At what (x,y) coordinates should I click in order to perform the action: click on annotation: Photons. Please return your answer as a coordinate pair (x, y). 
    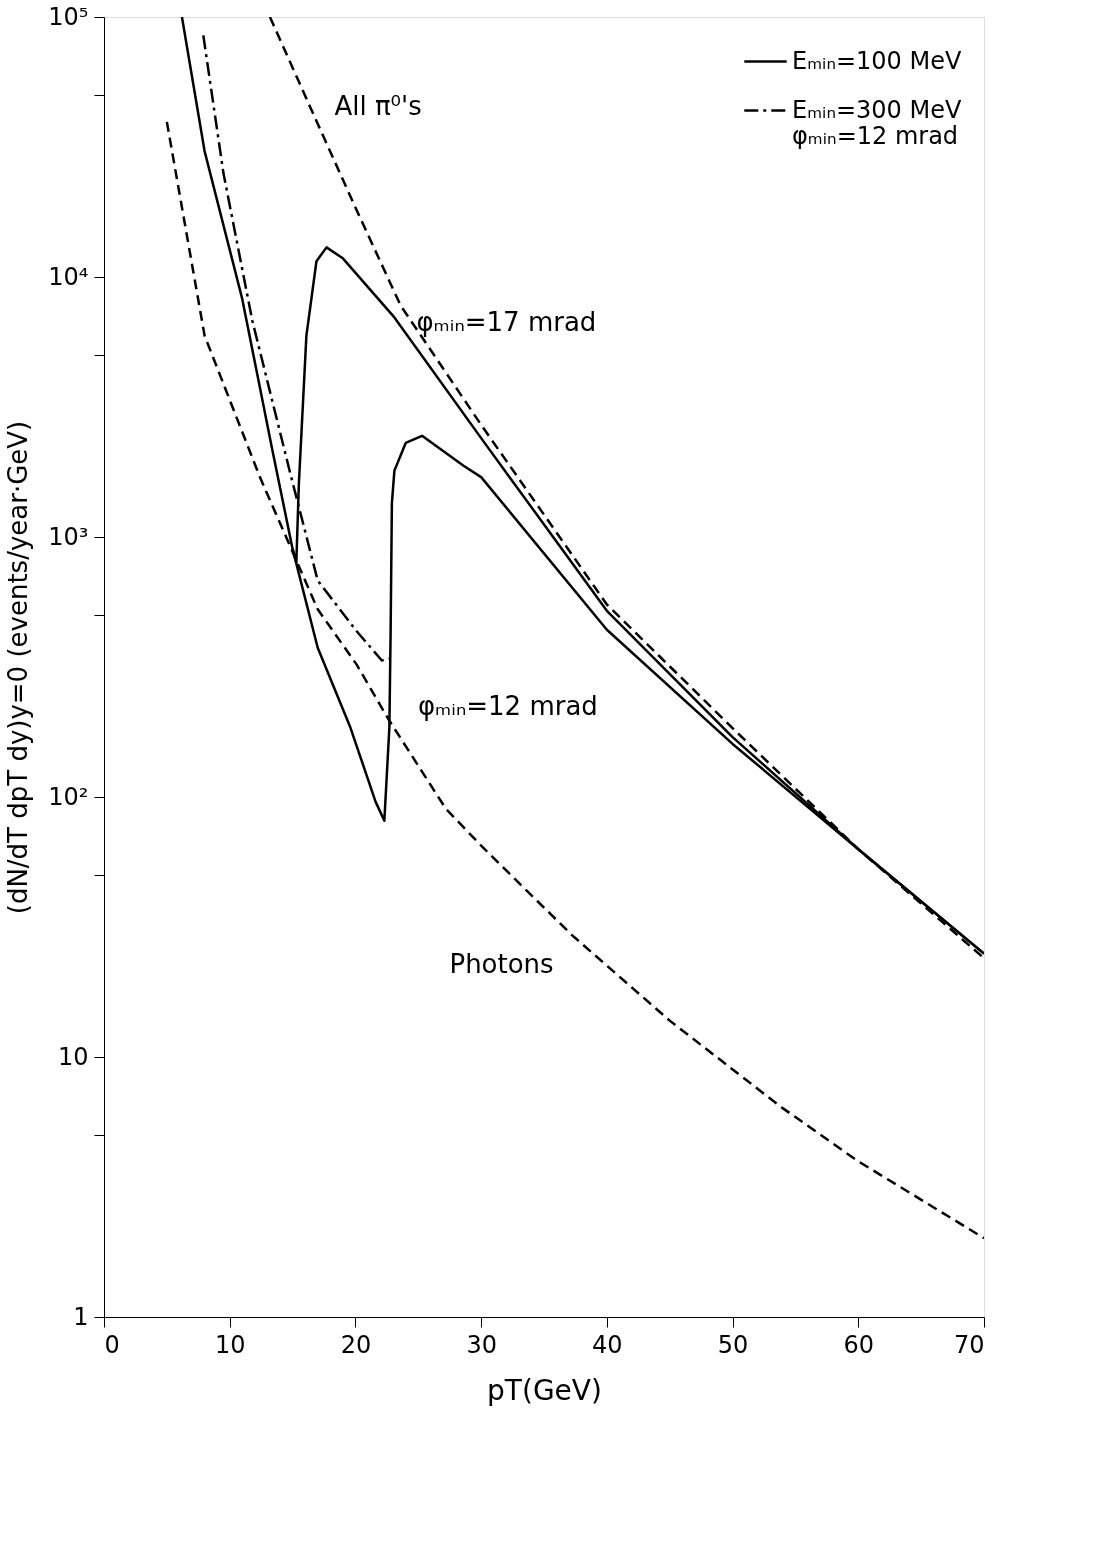
    Looking at the image, I should click on (501, 963).